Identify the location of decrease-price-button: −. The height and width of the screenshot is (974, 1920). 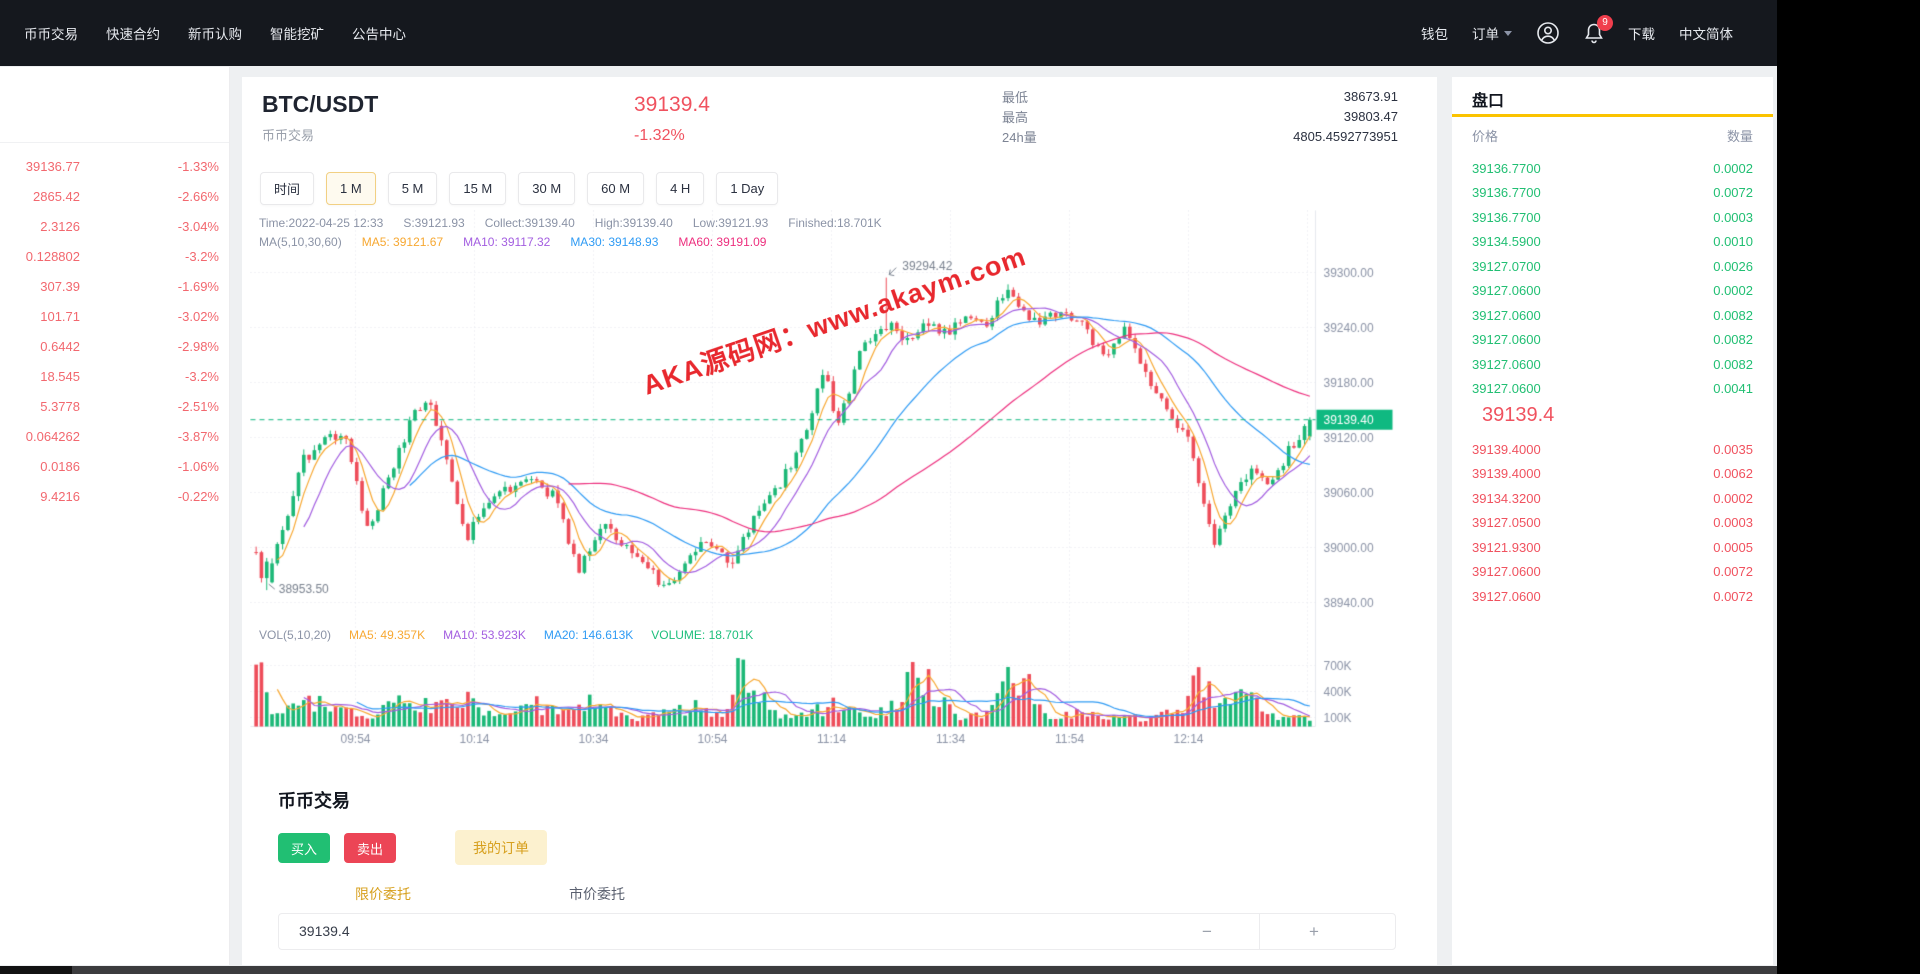
(1207, 931).